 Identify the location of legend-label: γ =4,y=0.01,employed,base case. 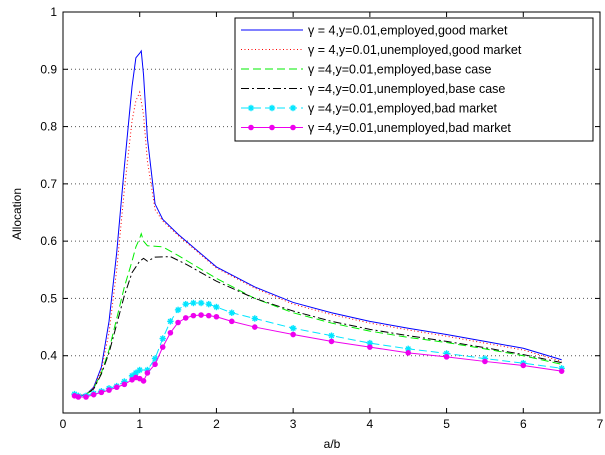
(400, 70).